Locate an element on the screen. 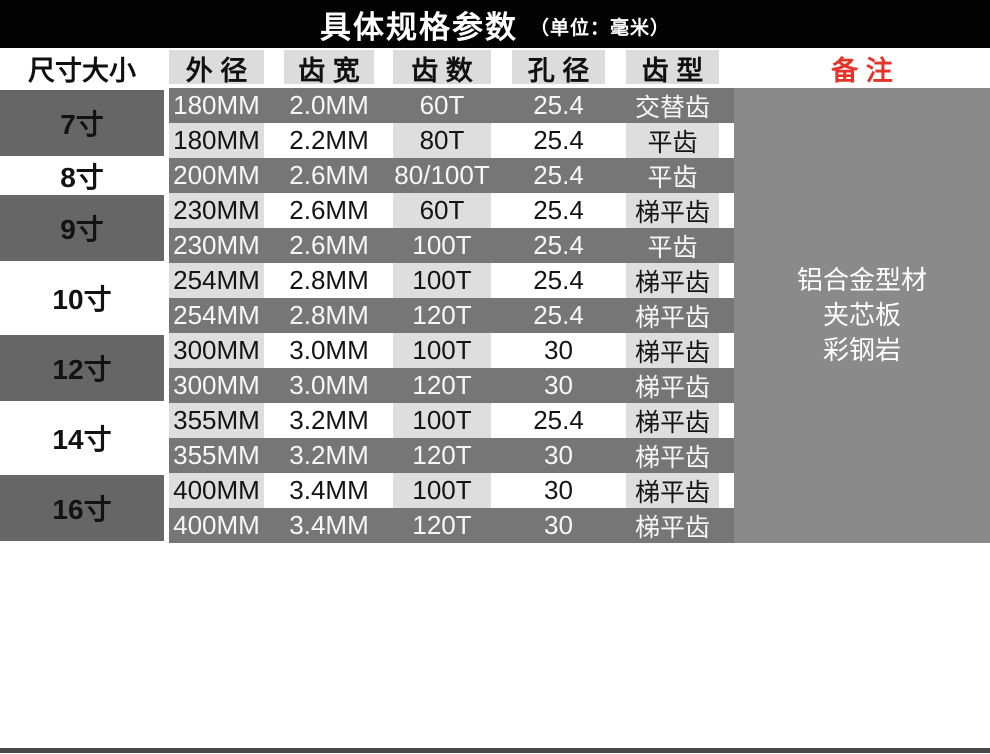  bottom-divider is located at coordinates (495, 750).